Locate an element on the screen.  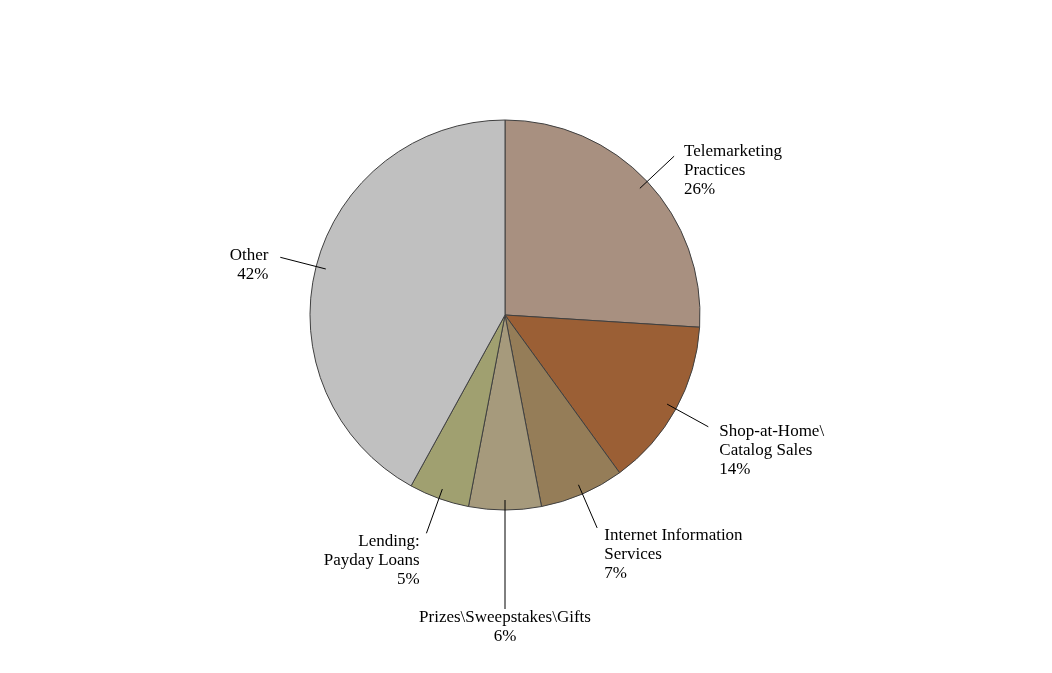
slice-label: Shop-at-Home\ Catalog Sales is located at coordinates (772, 439).